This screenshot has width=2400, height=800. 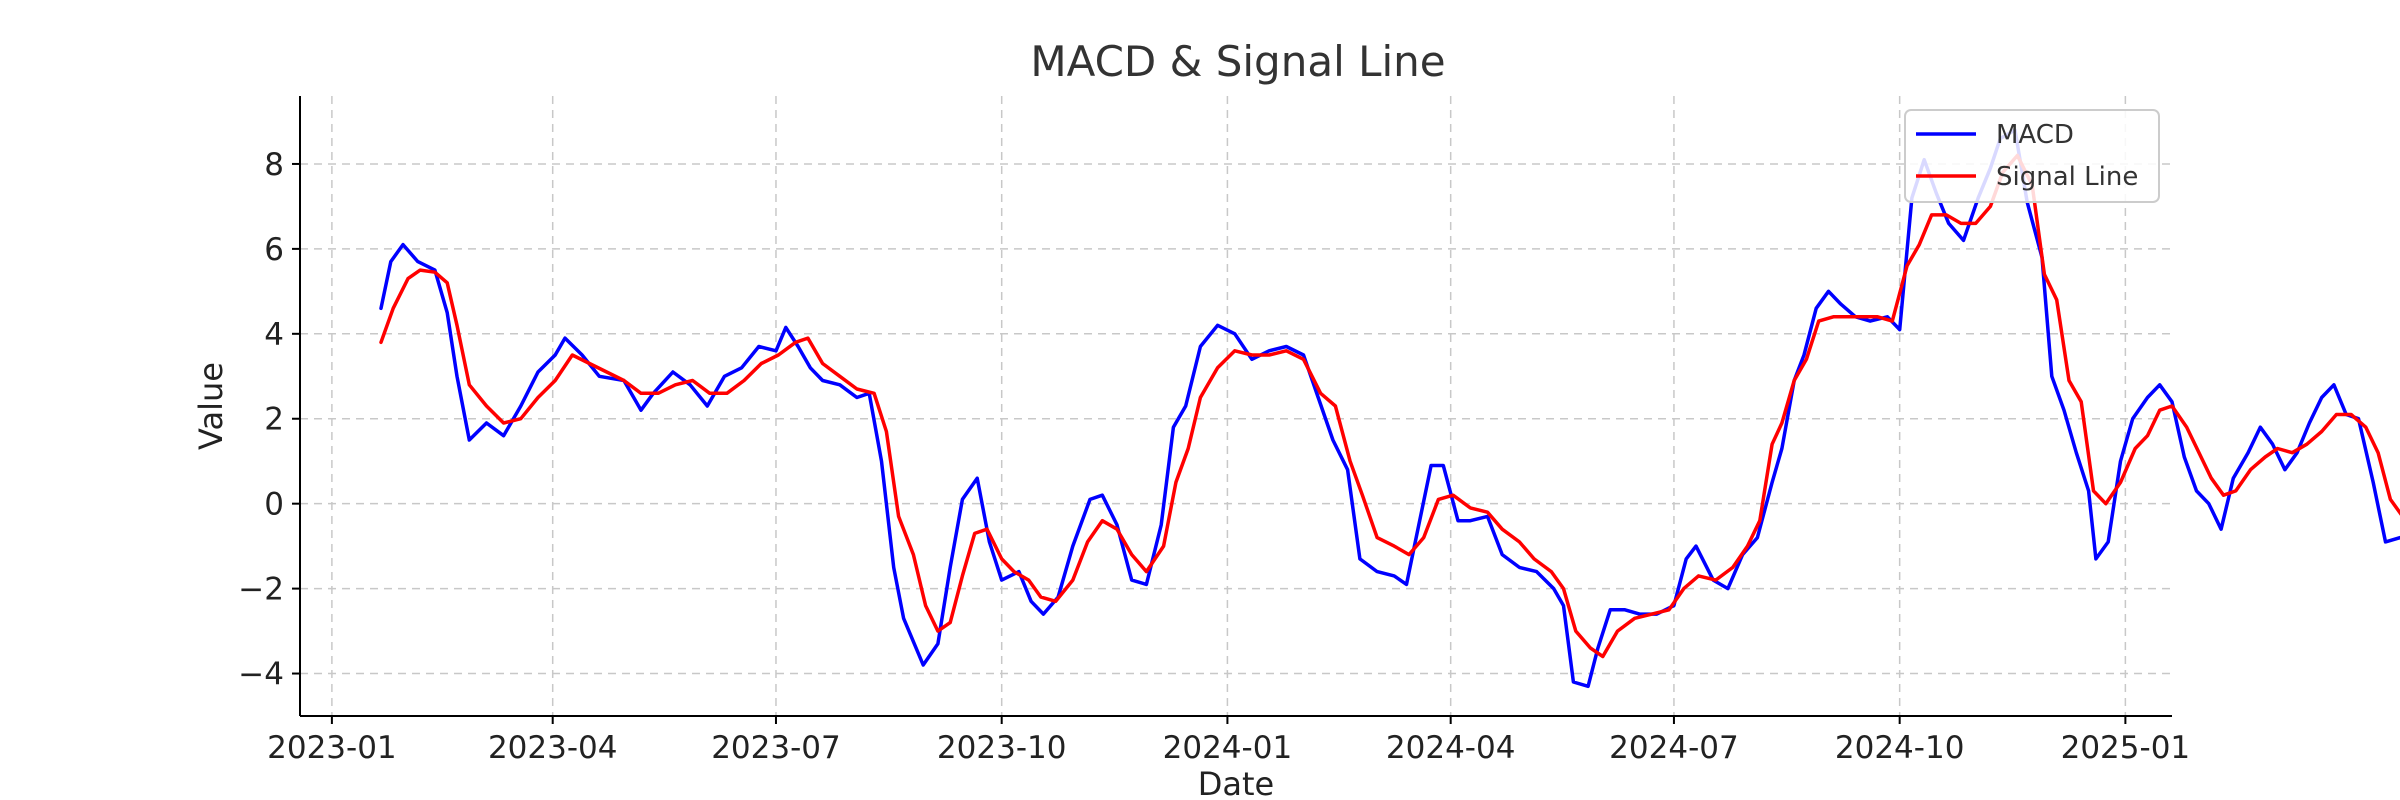 I want to click on x-axis-label: Date, so click(x=1236, y=782).